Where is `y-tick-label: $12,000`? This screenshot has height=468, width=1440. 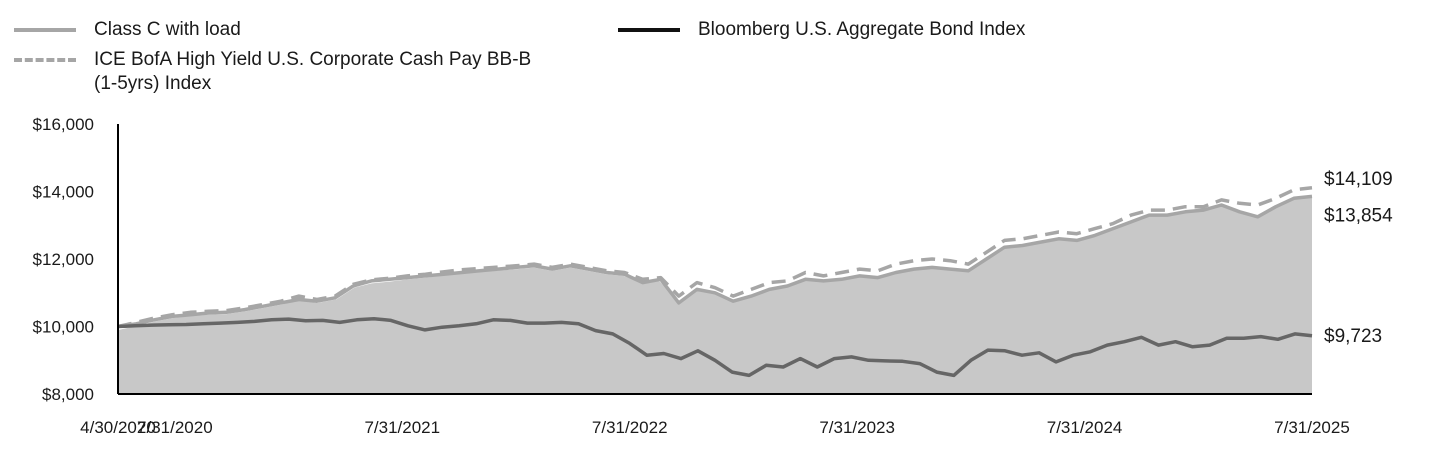
y-tick-label: $12,000 is located at coordinates (63, 259).